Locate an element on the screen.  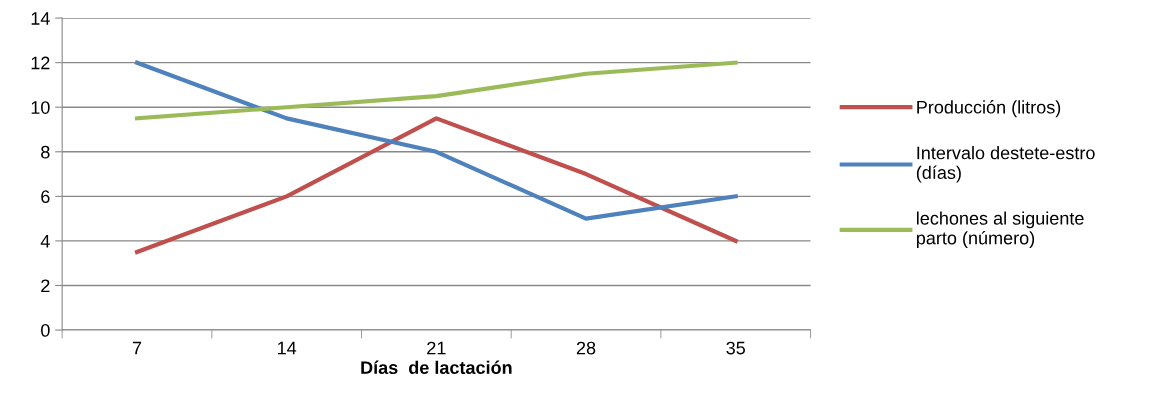
x-tick-label: 7 is located at coordinates (137, 348).